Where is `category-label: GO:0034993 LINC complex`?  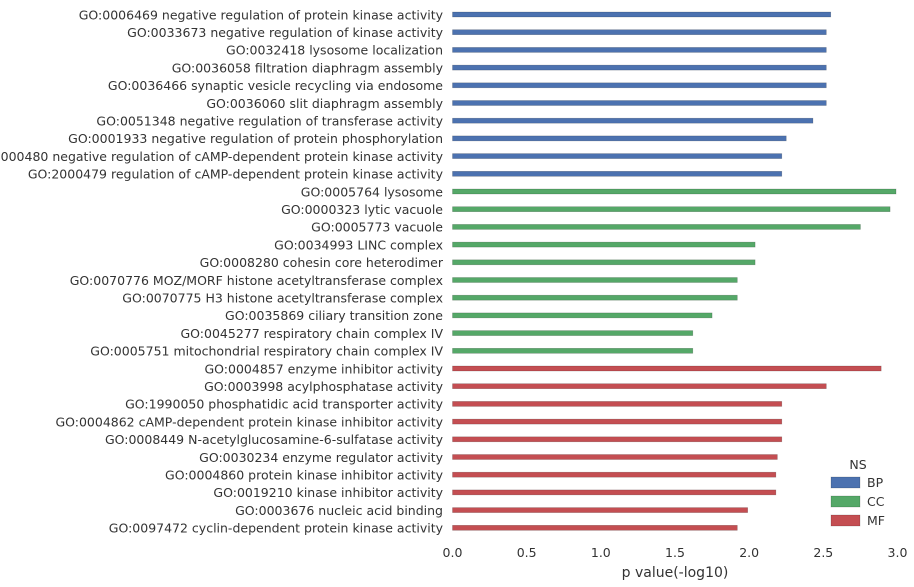 category-label: GO:0034993 LINC complex is located at coordinates (358, 244).